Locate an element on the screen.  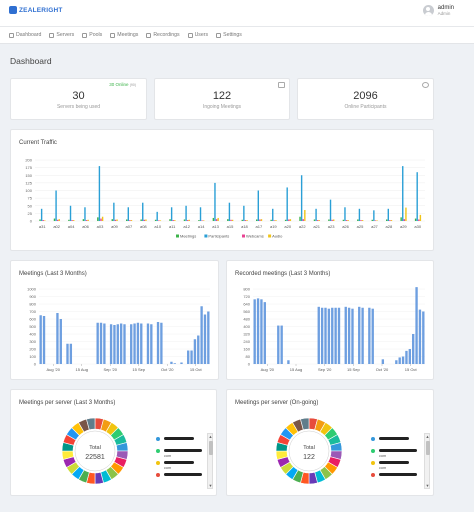
x-tick-label: a23 is located at coordinates (331, 226).